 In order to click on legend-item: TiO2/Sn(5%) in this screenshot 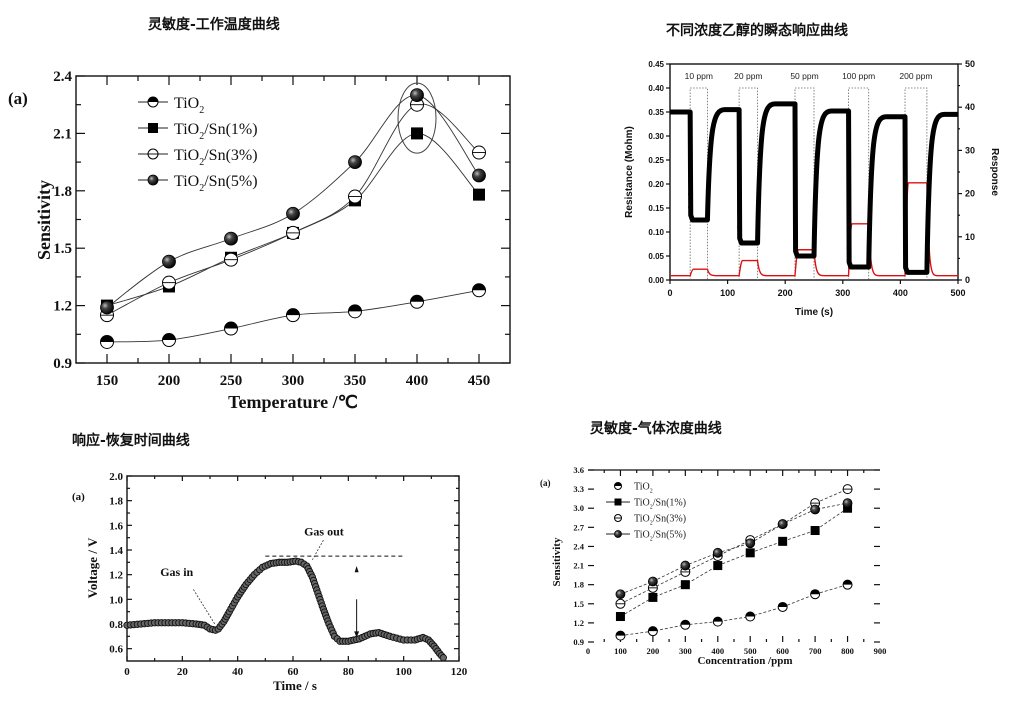, I will do `click(198, 183)`.